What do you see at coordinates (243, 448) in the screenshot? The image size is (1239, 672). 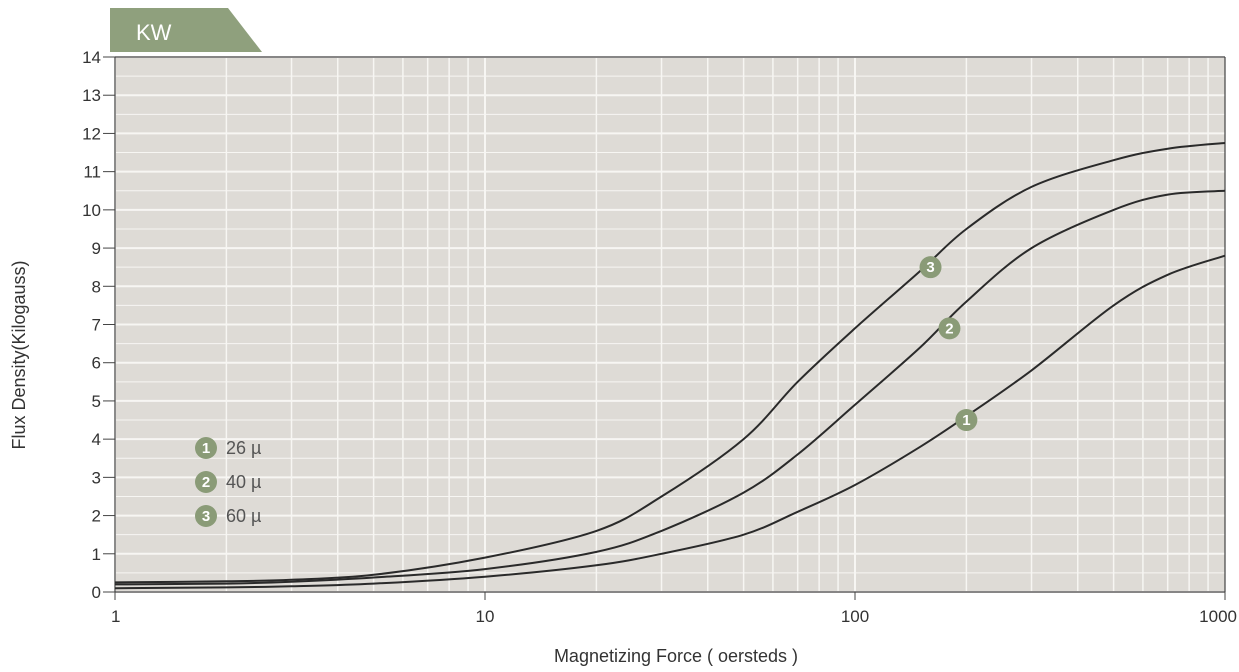 I see `legend-label: 26 µ` at bounding box center [243, 448].